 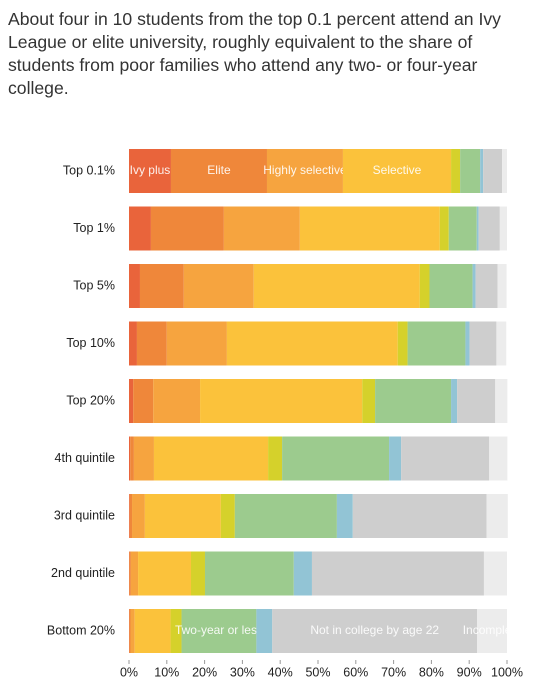 What do you see at coordinates (393, 672) in the screenshot?
I see `x-tick-label: 70%` at bounding box center [393, 672].